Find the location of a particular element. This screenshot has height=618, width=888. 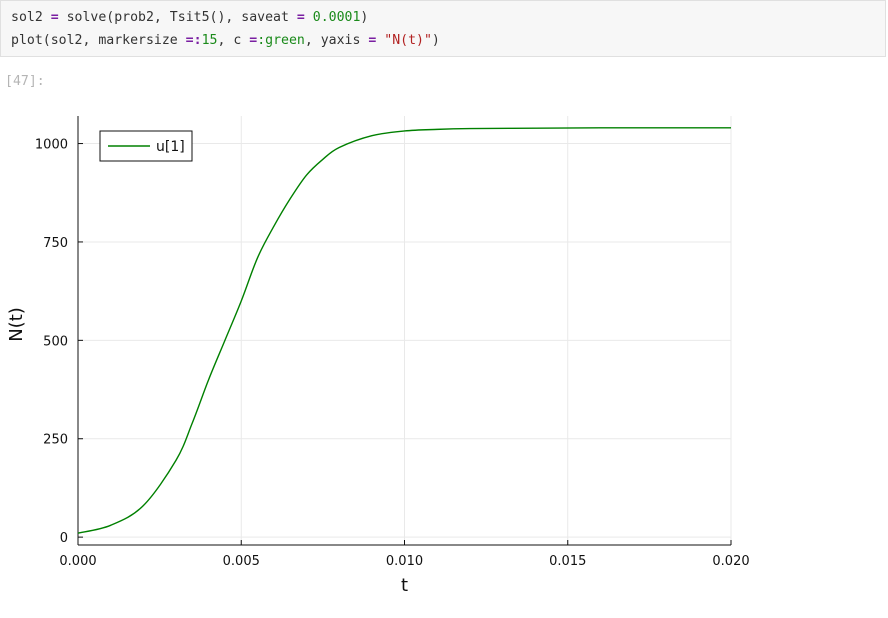

x-tick-labels: 0.000 0.005 0.010 0.015 0.020 is located at coordinates (404, 561).